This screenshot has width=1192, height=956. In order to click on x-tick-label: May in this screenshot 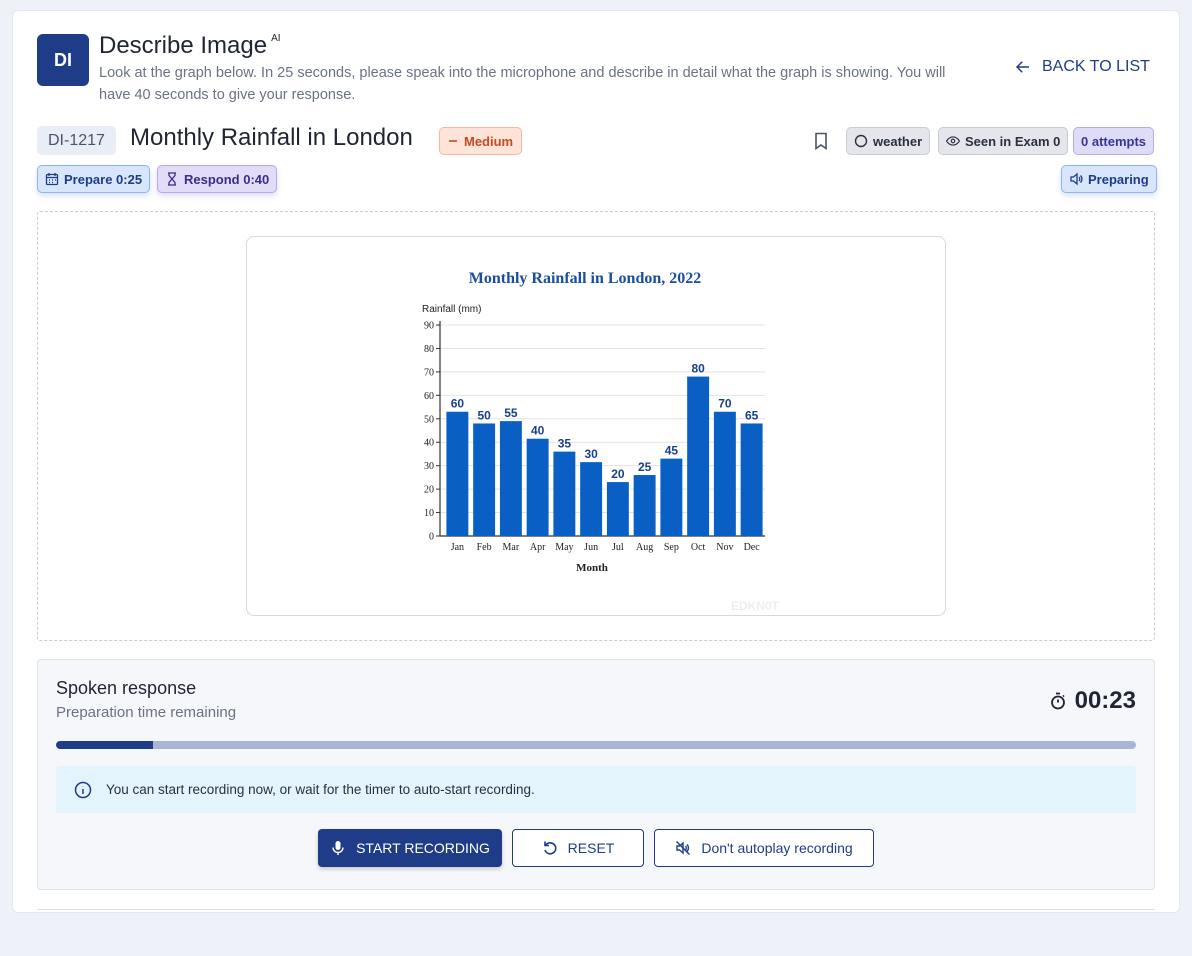, I will do `click(564, 547)`.